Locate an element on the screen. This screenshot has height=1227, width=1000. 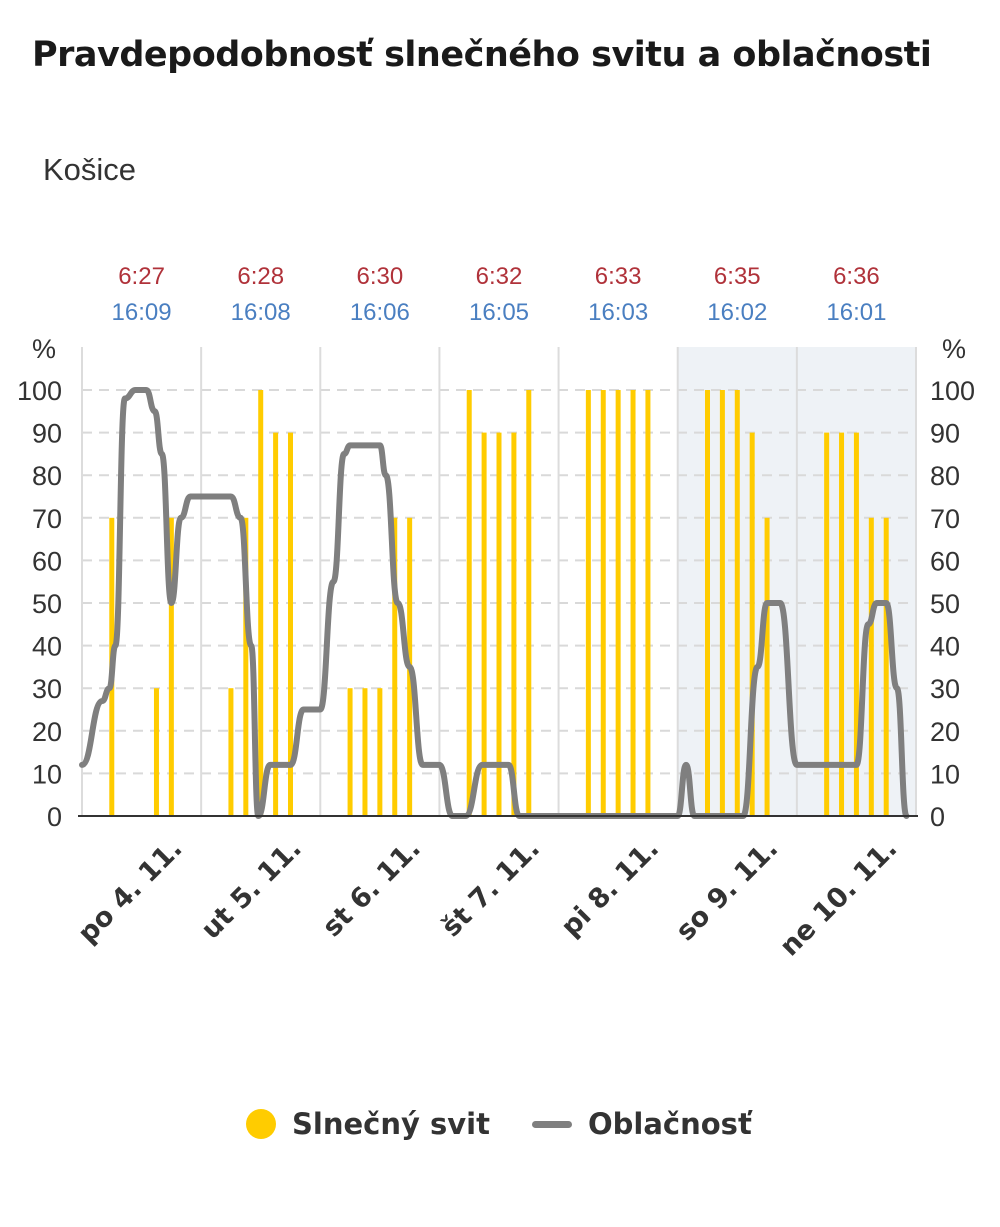
sunset-time: 16:02 is located at coordinates (737, 312).